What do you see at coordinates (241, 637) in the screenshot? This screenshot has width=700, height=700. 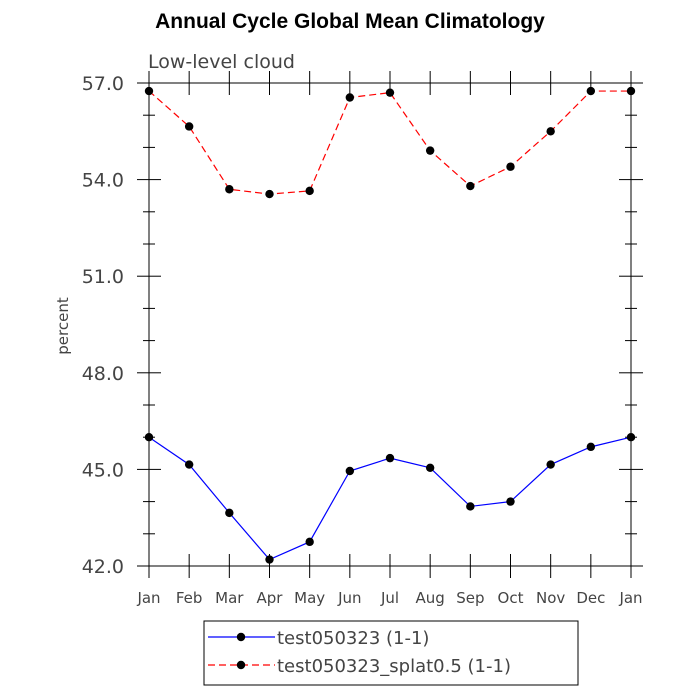 I see `legend-marker-blue` at bounding box center [241, 637].